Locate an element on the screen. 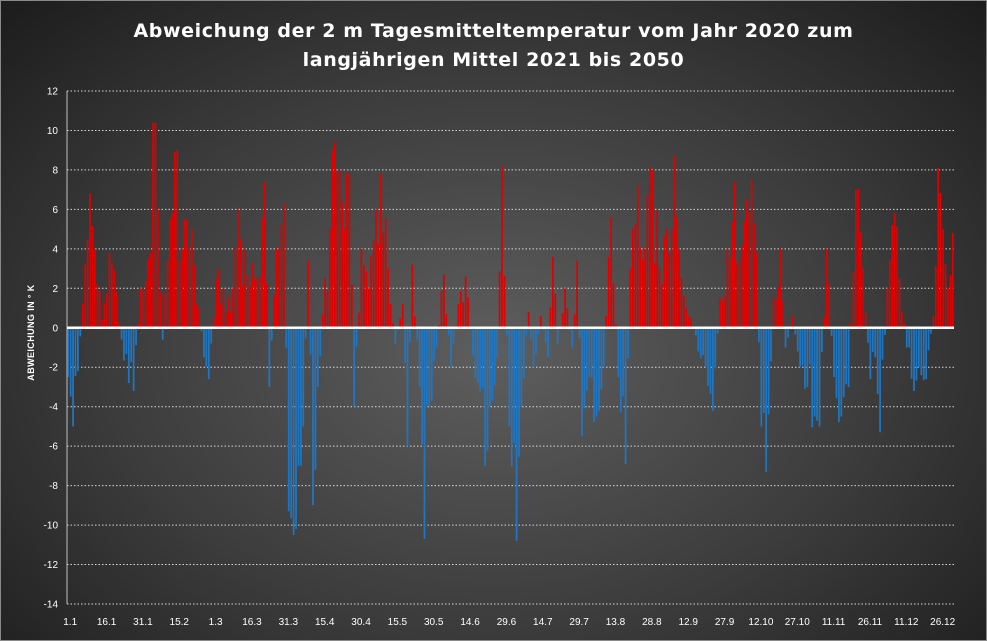  y-tick-label: 0 is located at coordinates (55, 328).